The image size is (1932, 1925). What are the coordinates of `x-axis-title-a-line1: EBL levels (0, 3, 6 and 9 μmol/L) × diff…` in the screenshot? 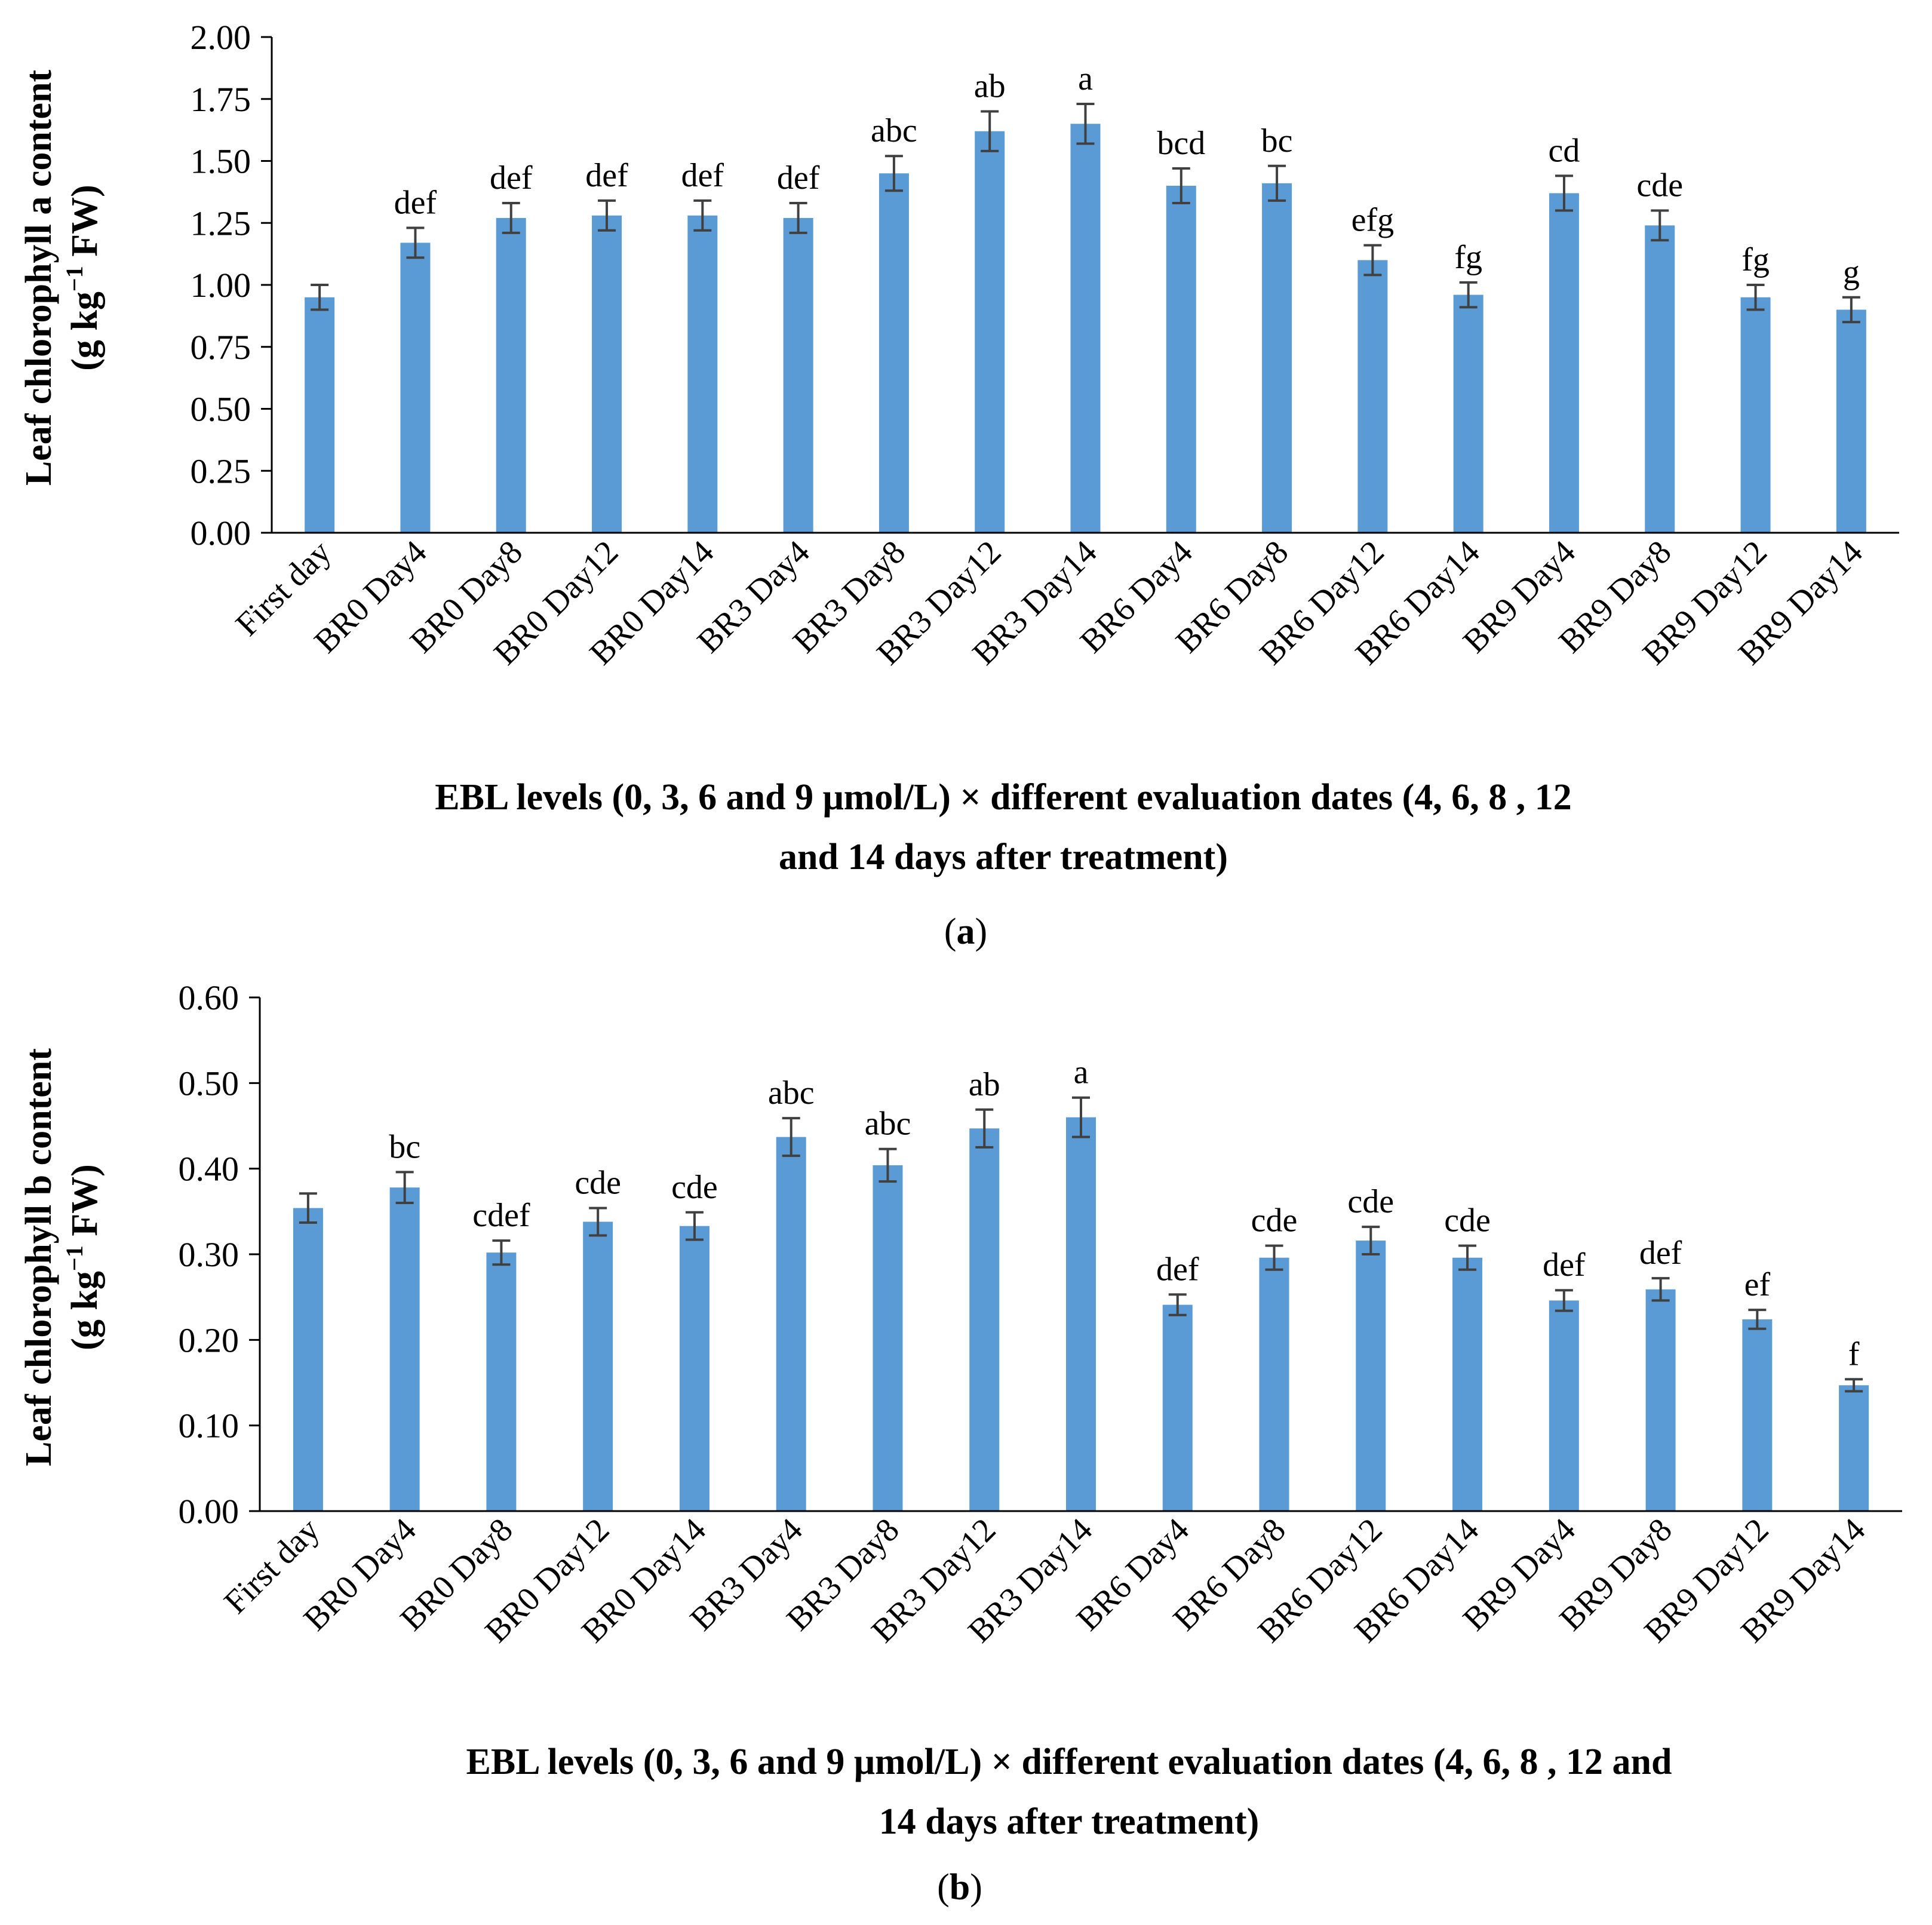 It's located at (1003, 798).